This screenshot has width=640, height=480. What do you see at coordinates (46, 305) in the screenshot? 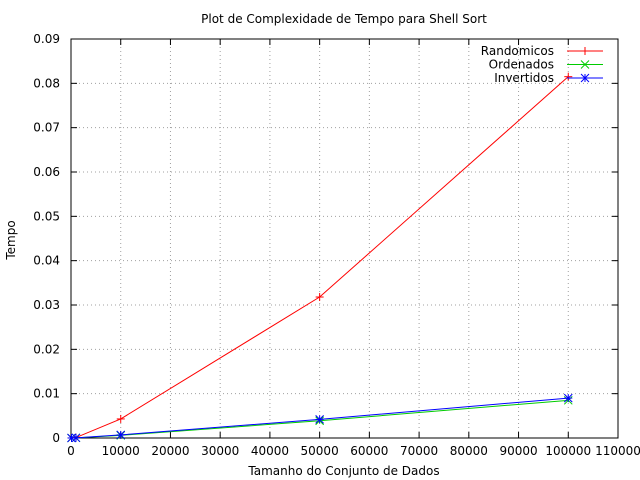
I see `y-tick-label: 0.03` at bounding box center [46, 305].